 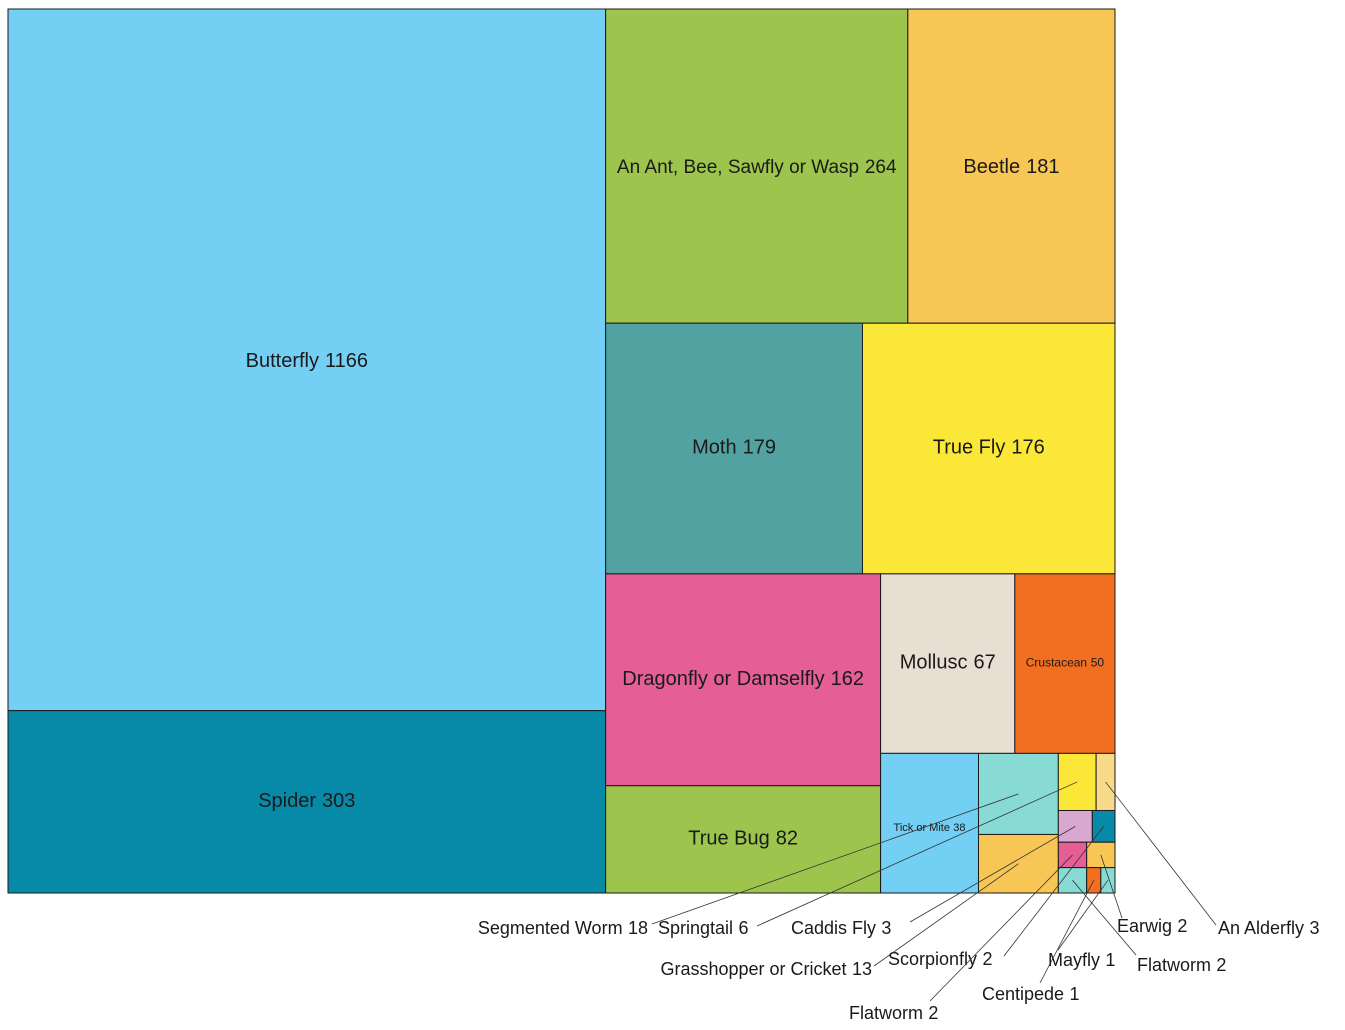 What do you see at coordinates (714, 448) in the screenshot?
I see `label-name: Moth` at bounding box center [714, 448].